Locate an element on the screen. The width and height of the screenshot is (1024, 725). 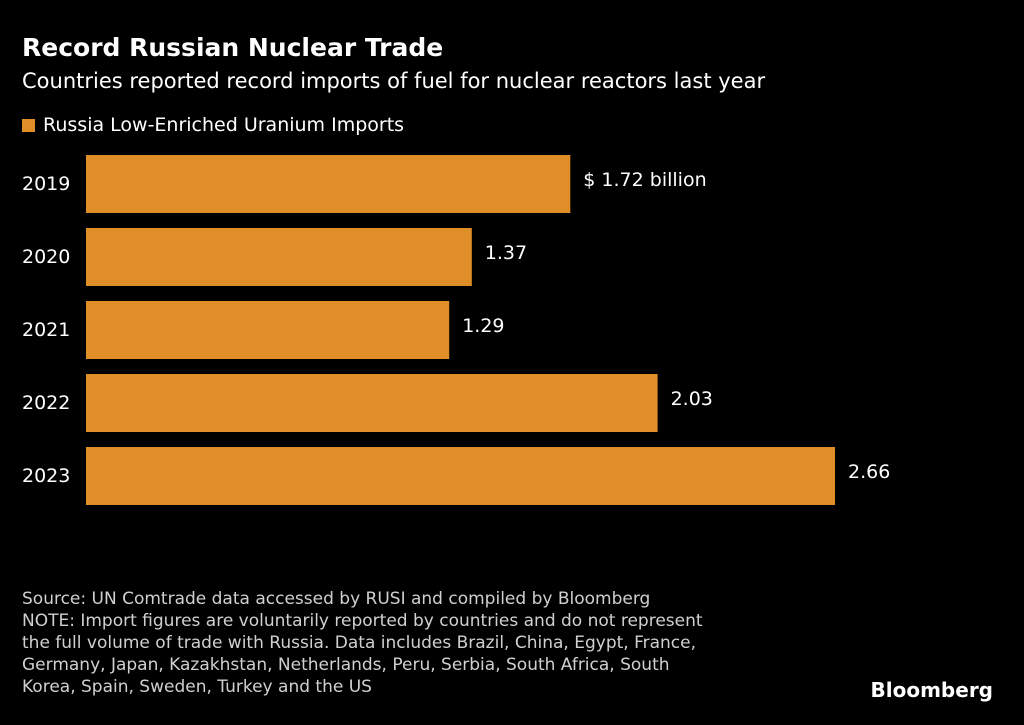
legend: Russia Low-Enriched Uranium Imports is located at coordinates (213, 125).